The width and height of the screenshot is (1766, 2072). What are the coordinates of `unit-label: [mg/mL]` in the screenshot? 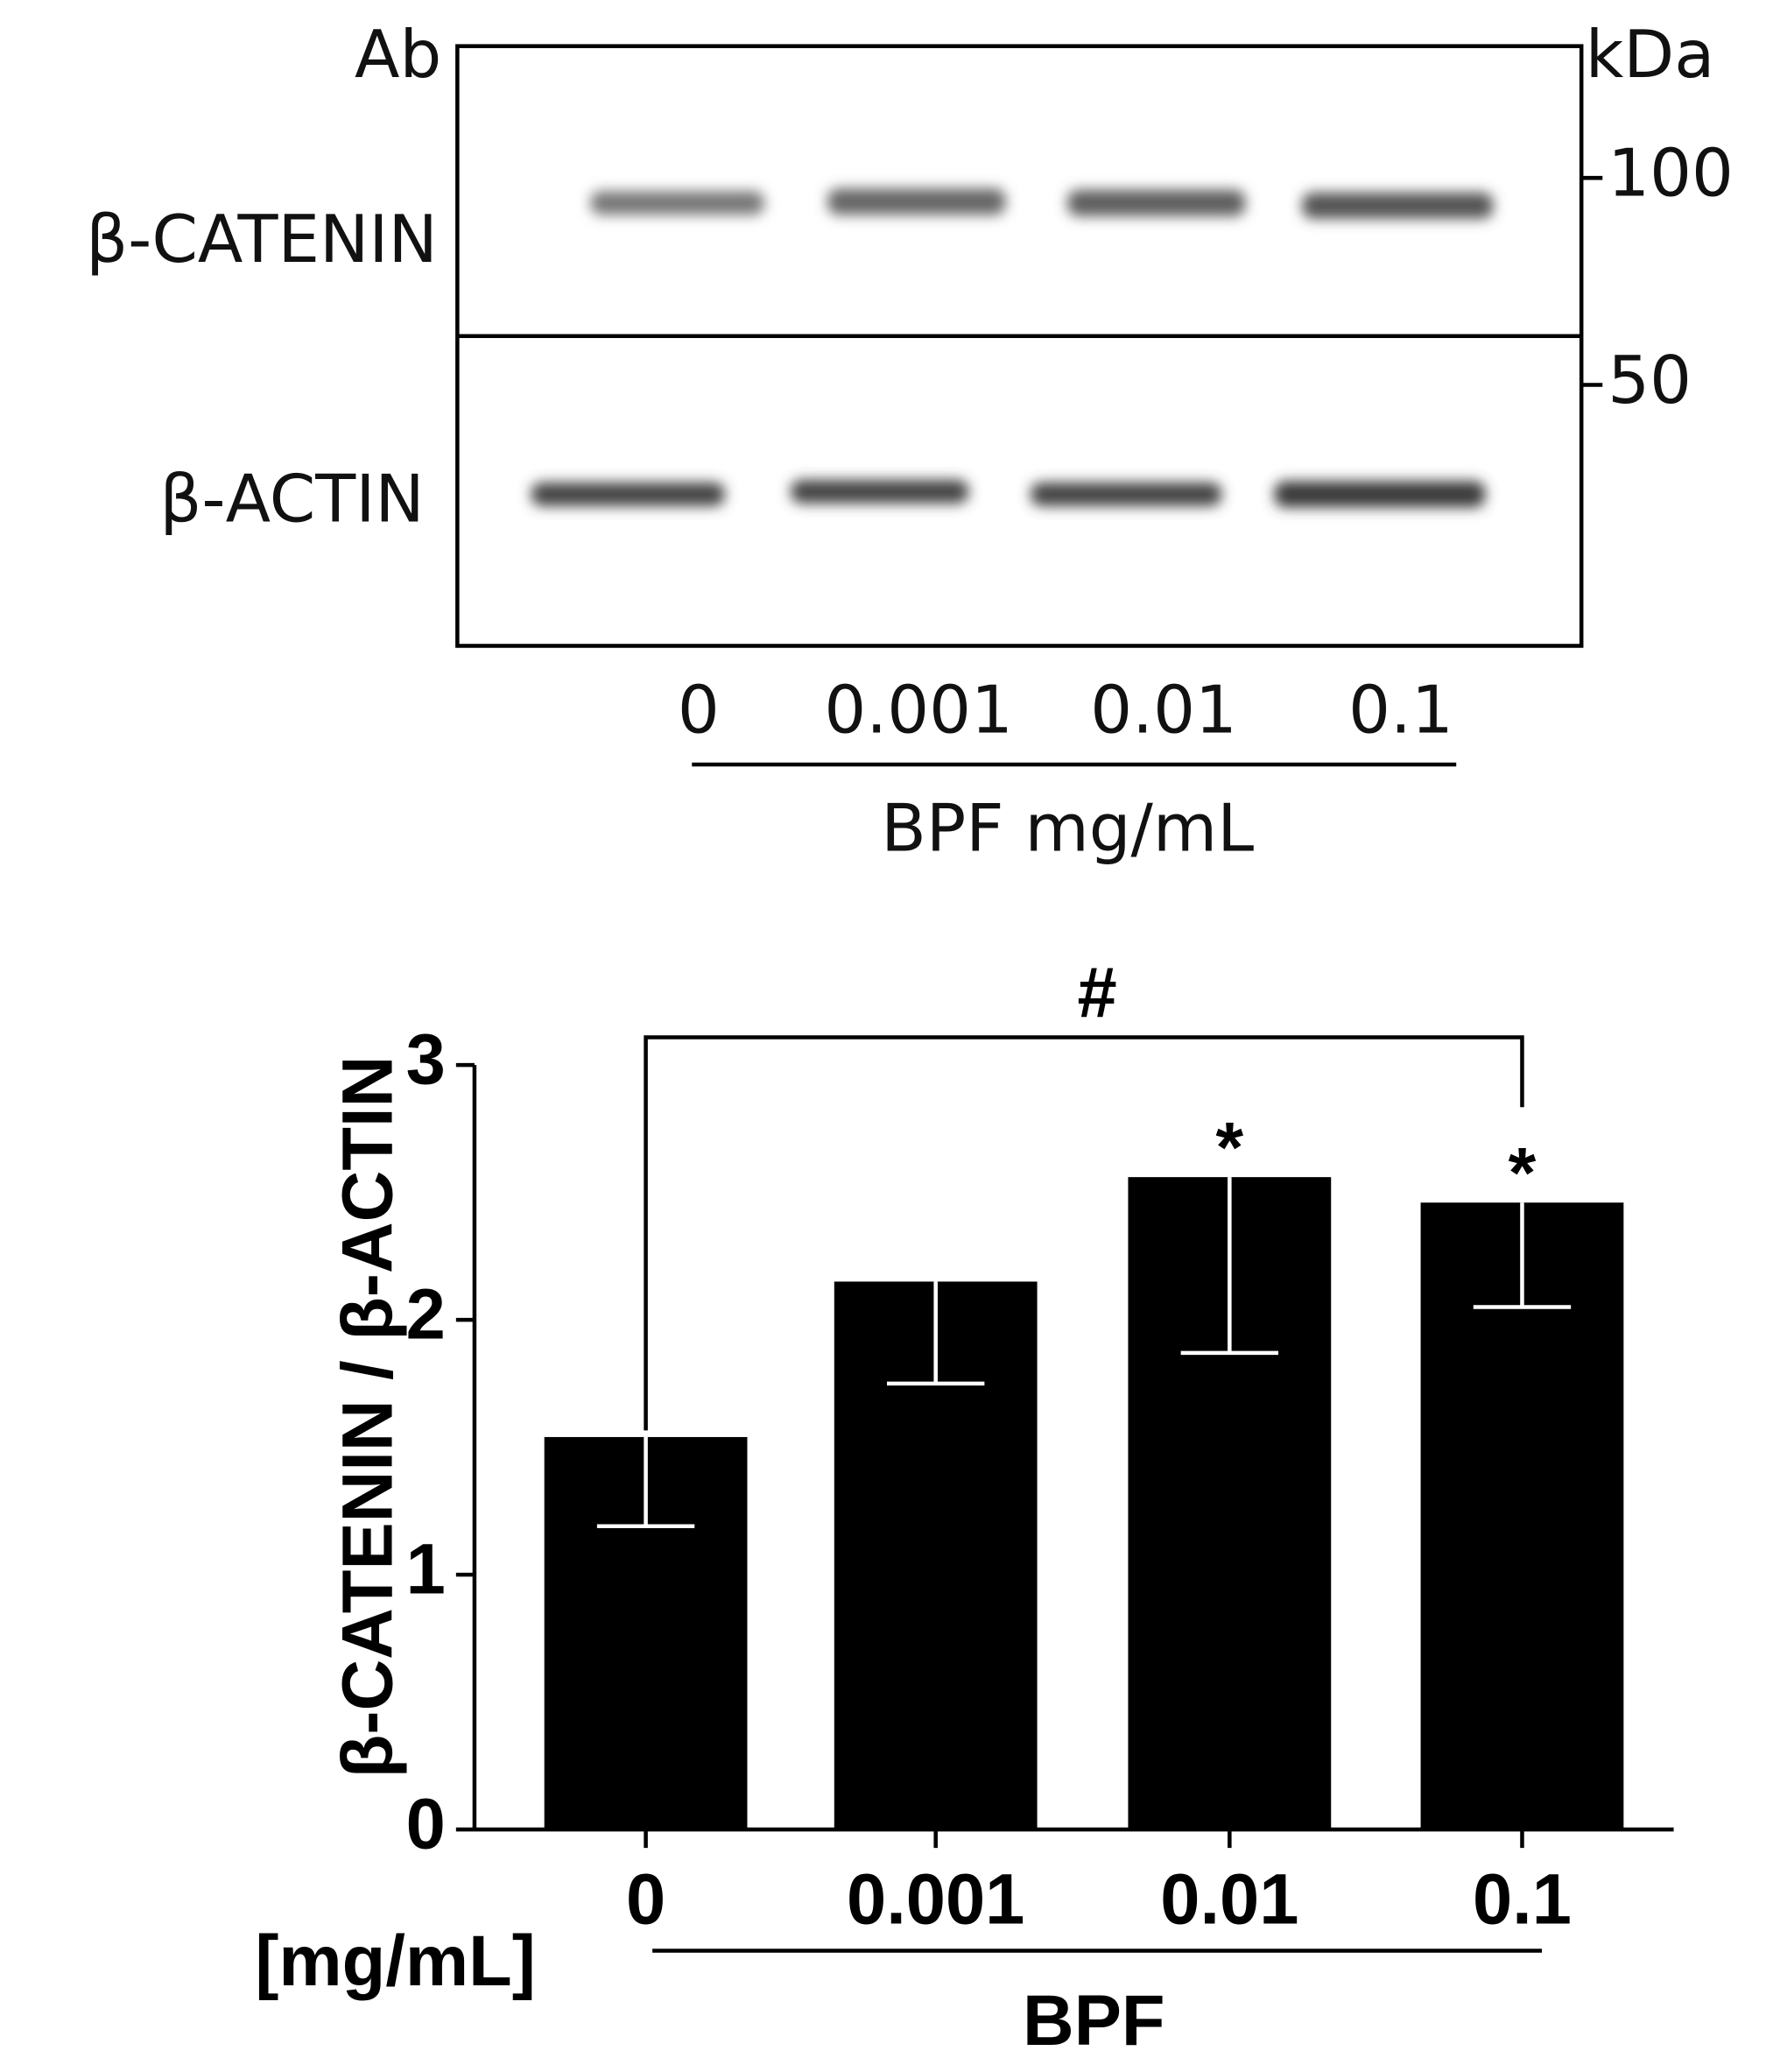 It's located at (395, 1961).